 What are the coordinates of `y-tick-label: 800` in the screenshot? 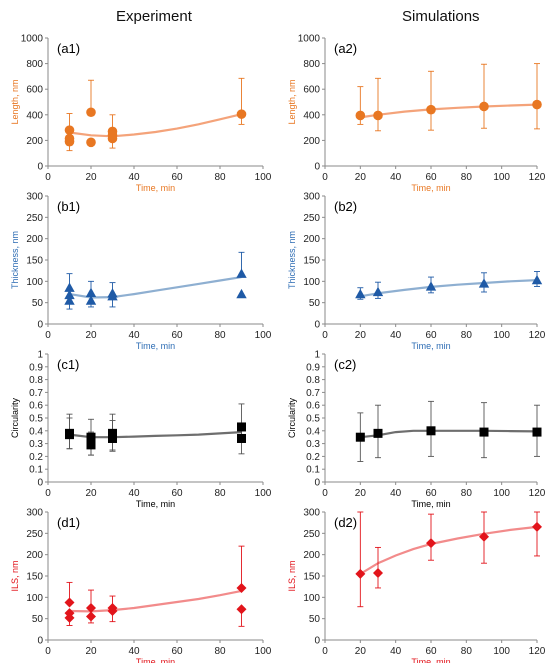 It's located at (311, 64).